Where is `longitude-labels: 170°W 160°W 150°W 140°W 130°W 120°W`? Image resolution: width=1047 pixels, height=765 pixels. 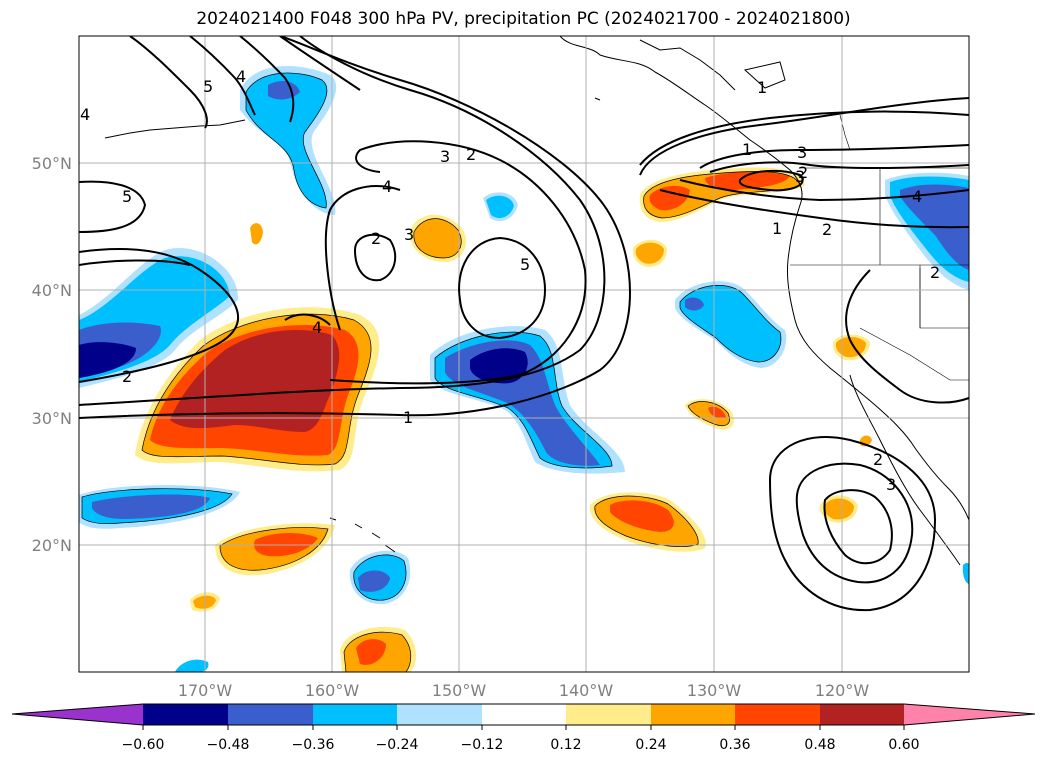
longitude-labels: 170°W 160°W 150°W 140°W 130°W 120°W is located at coordinates (524, 690).